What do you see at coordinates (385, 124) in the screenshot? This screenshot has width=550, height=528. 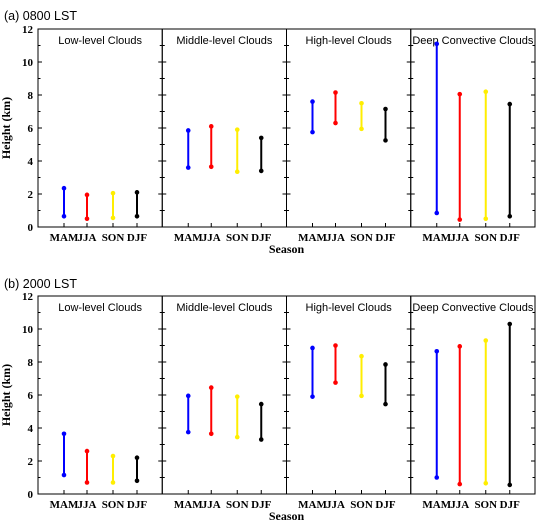 I see `range-djf` at bounding box center [385, 124].